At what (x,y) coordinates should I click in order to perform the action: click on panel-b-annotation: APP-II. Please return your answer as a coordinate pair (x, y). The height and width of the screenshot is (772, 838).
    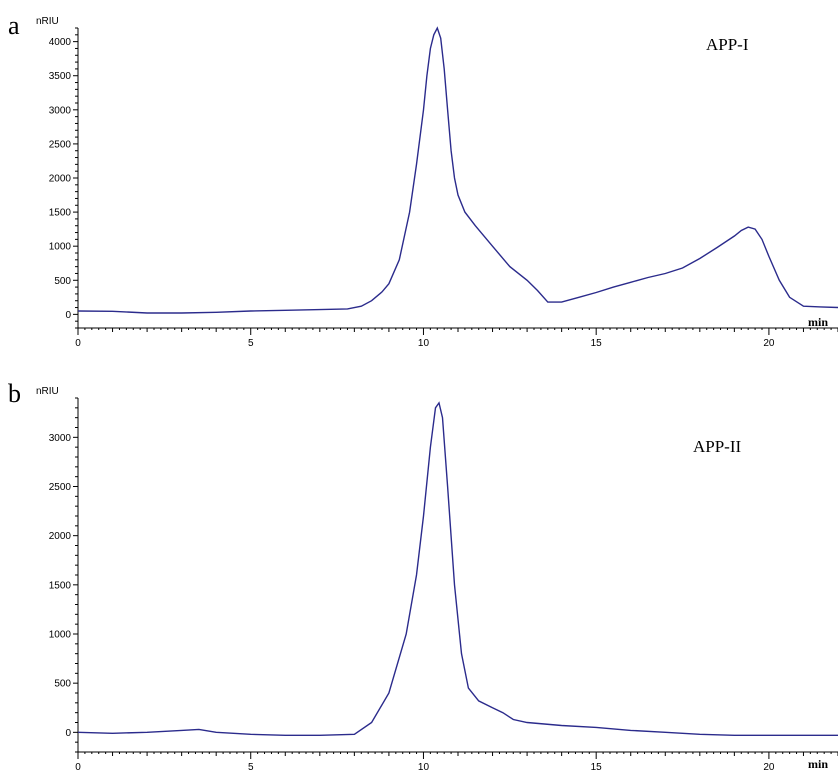
    Looking at the image, I should click on (717, 446).